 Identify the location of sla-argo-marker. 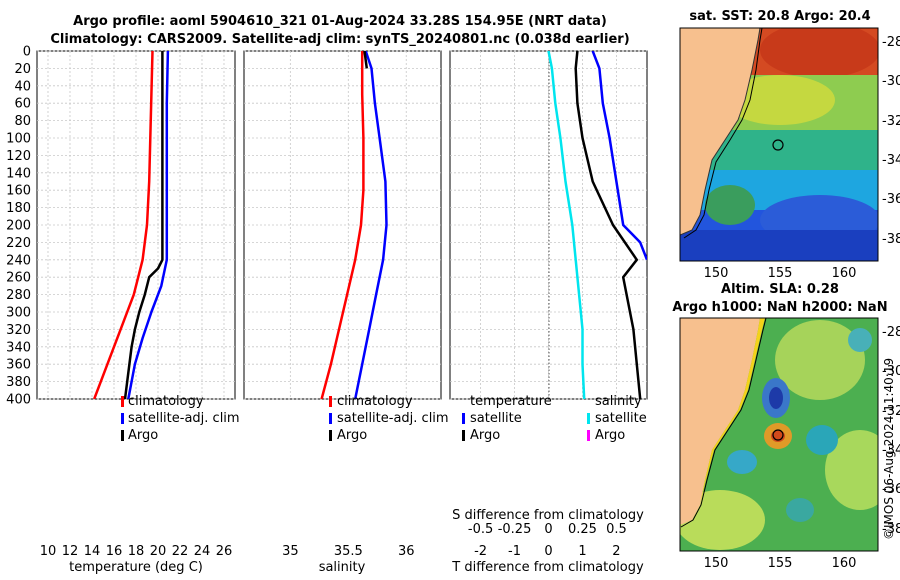
(778, 435).